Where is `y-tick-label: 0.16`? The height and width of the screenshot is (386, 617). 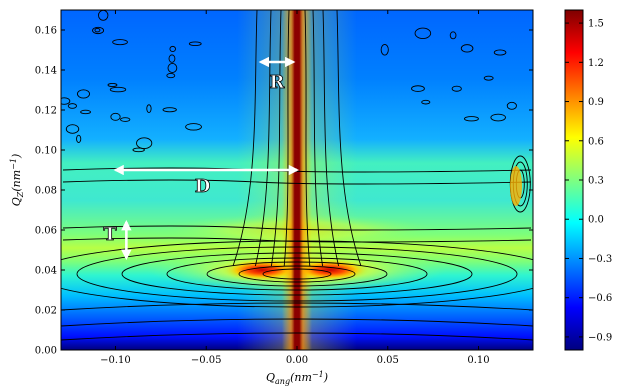 y-tick-label: 0.16 is located at coordinates (46, 31).